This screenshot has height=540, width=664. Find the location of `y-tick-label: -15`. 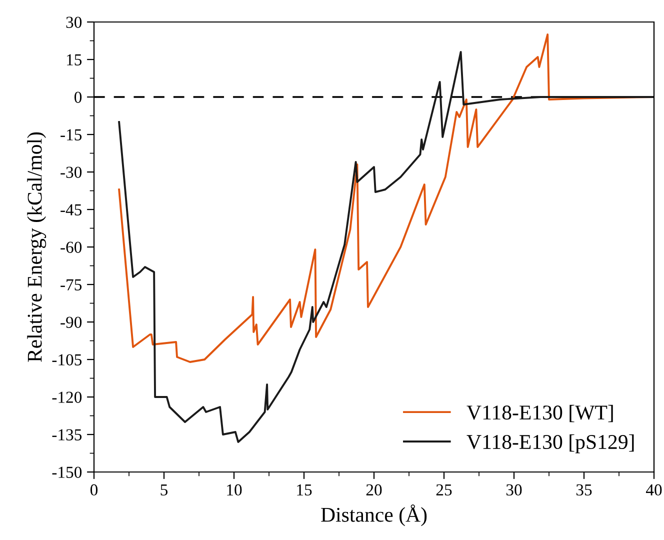

y-tick-label: -15 is located at coordinates (71, 134).